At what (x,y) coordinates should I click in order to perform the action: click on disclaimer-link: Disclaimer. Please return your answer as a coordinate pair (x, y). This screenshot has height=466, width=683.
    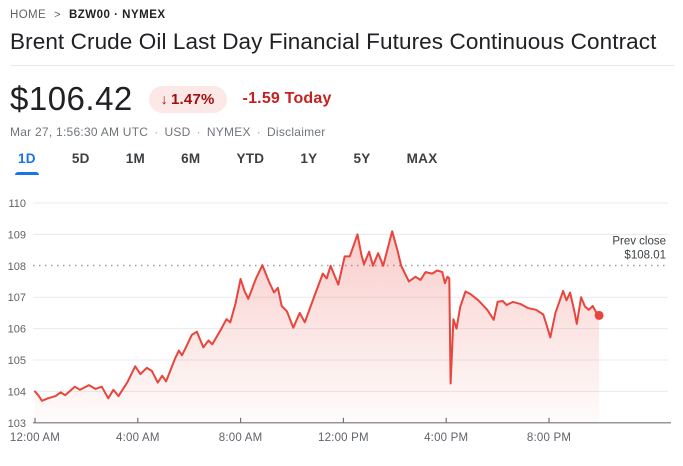
    Looking at the image, I should click on (296, 132).